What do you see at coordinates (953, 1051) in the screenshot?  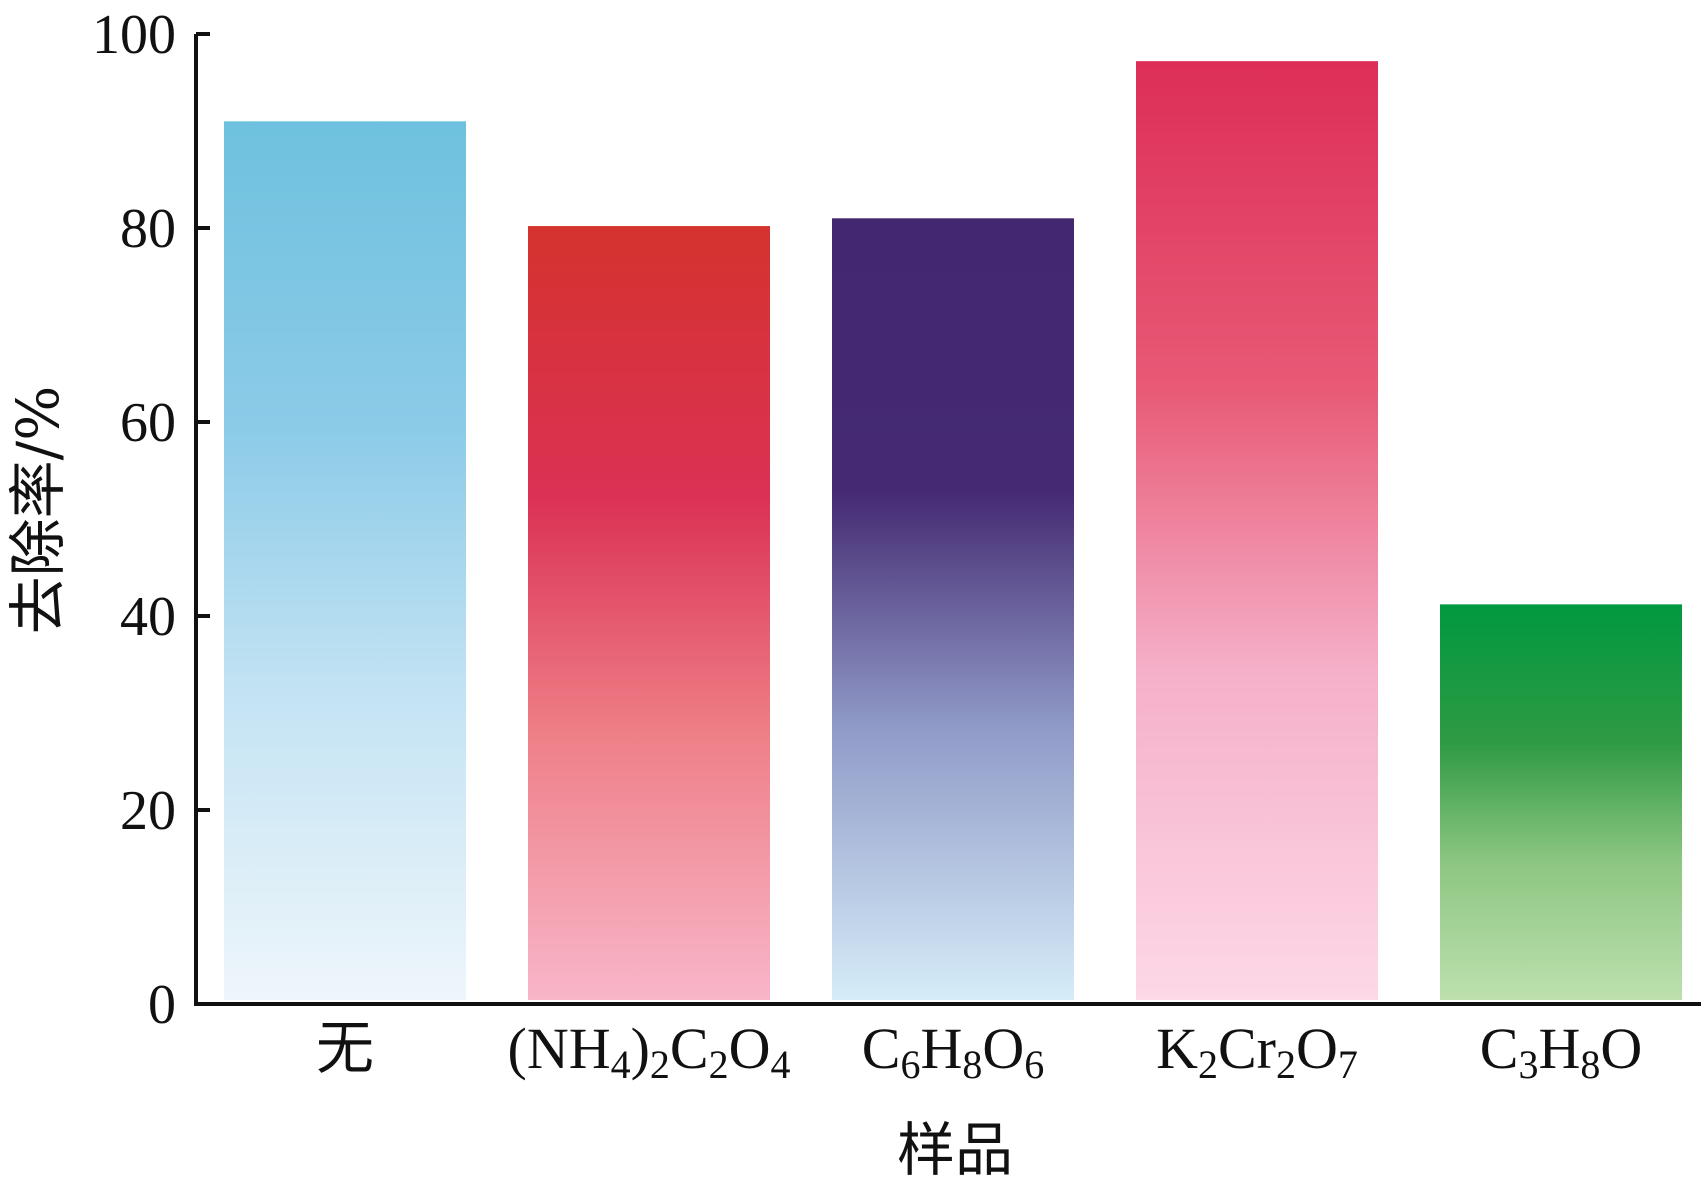 I see `x-category-label: C6​H8​O6​` at bounding box center [953, 1051].